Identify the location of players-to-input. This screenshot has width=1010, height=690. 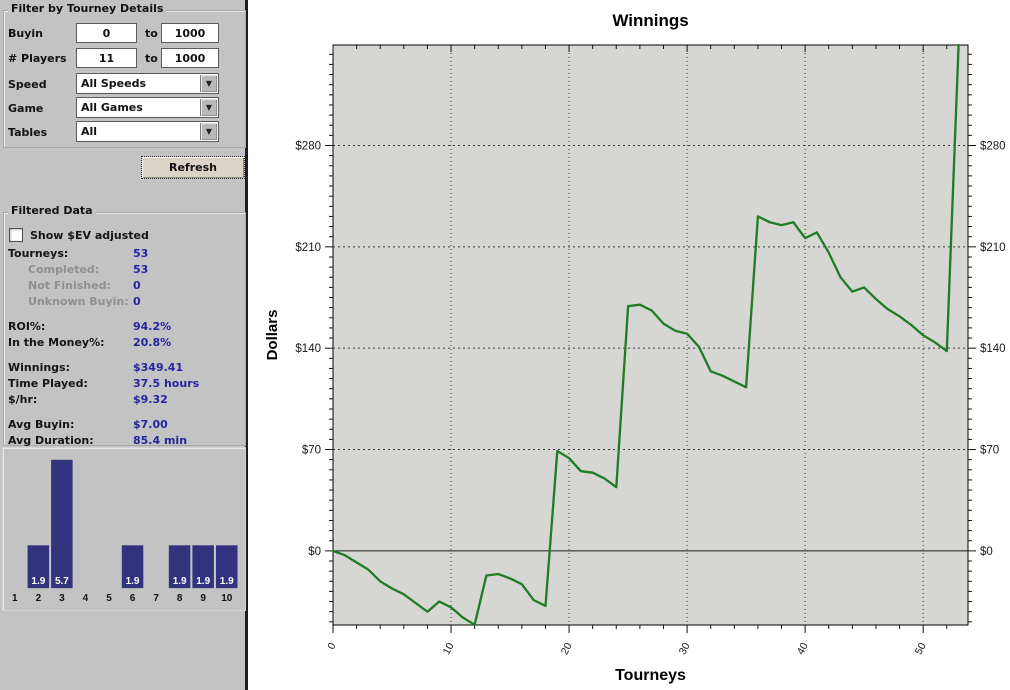
(190, 58).